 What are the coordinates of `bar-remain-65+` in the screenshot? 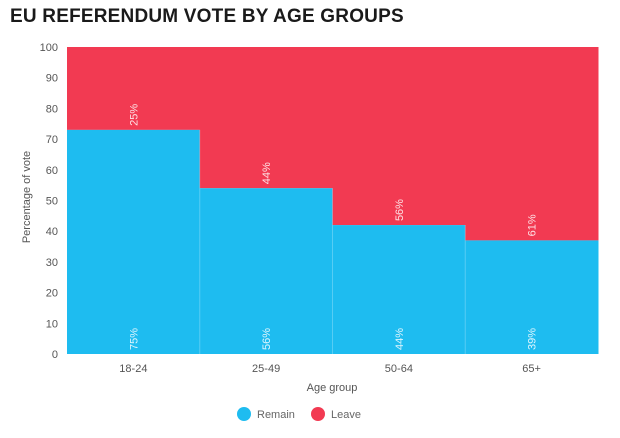 It's located at (532, 297).